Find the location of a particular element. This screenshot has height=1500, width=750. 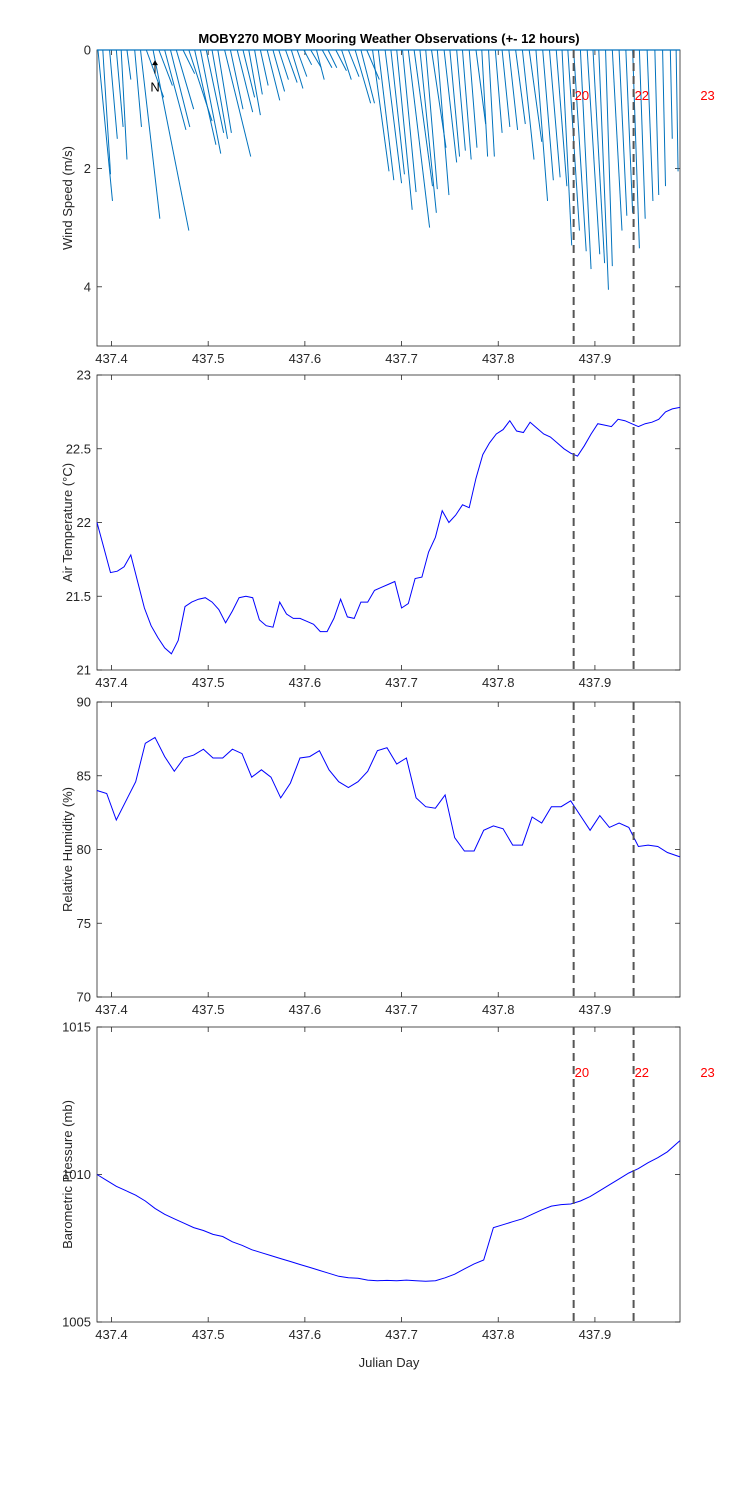

time-marker-label: 20 is located at coordinates (582, 1072).